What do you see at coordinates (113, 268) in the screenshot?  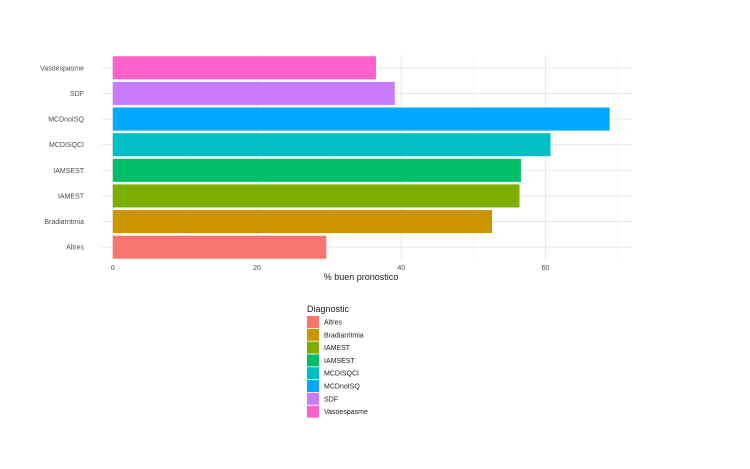 I see `x-tick-label: 0` at bounding box center [113, 268].